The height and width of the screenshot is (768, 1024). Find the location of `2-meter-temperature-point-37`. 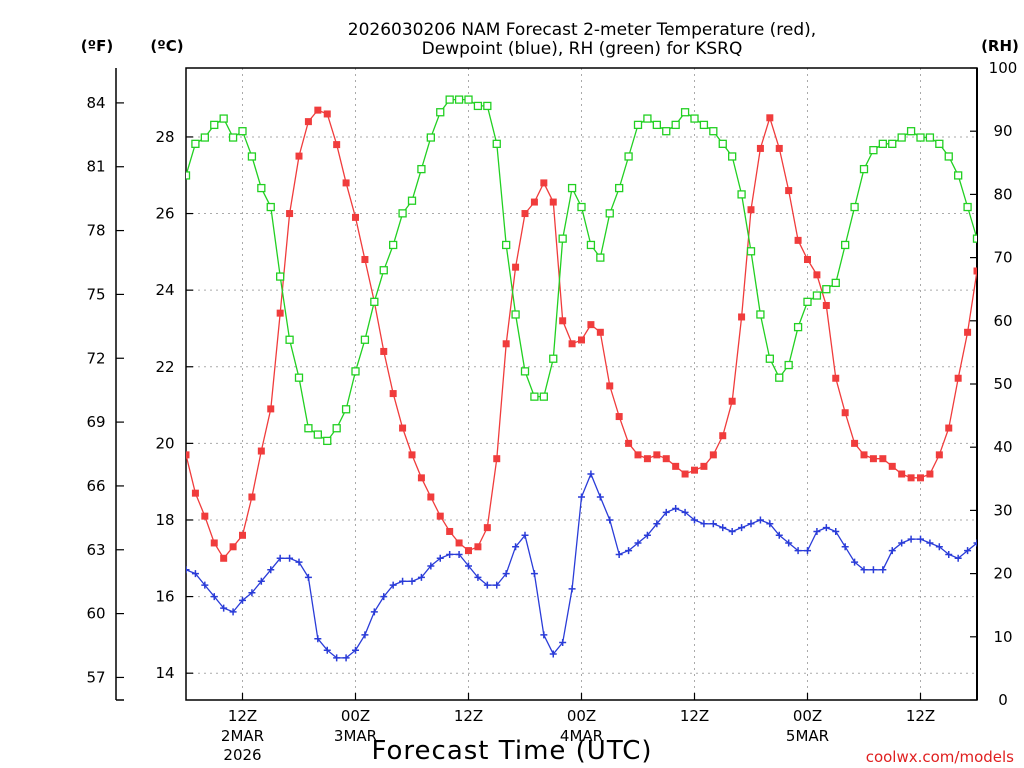

2-meter-temperature-point-37 is located at coordinates (478, 547).